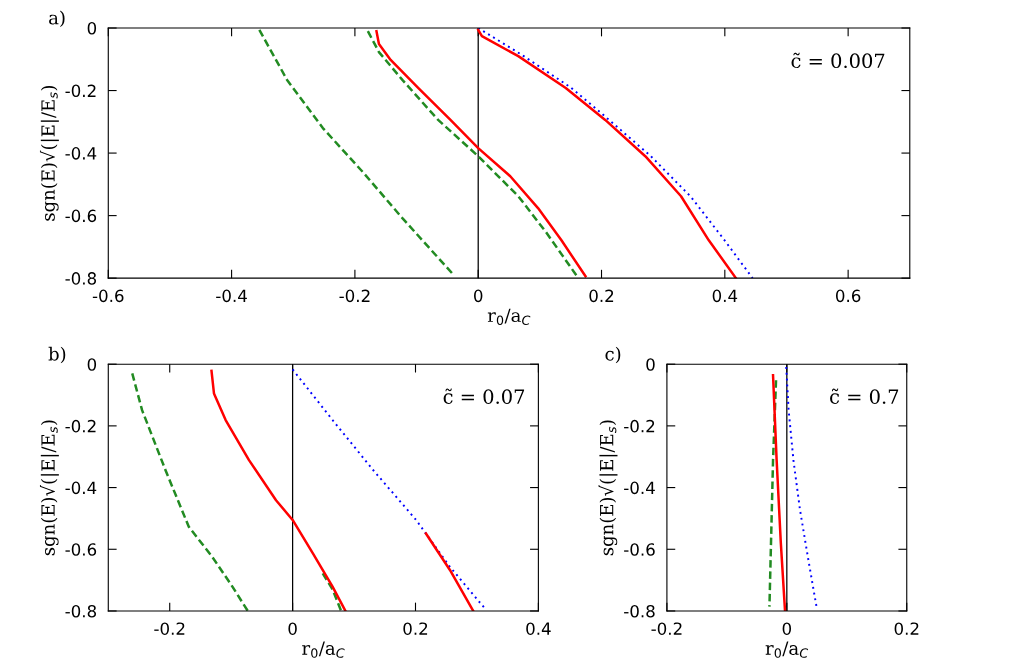 The height and width of the screenshot is (667, 1012). What do you see at coordinates (613, 355) in the screenshot?
I see `chart-title: c)` at bounding box center [613, 355].